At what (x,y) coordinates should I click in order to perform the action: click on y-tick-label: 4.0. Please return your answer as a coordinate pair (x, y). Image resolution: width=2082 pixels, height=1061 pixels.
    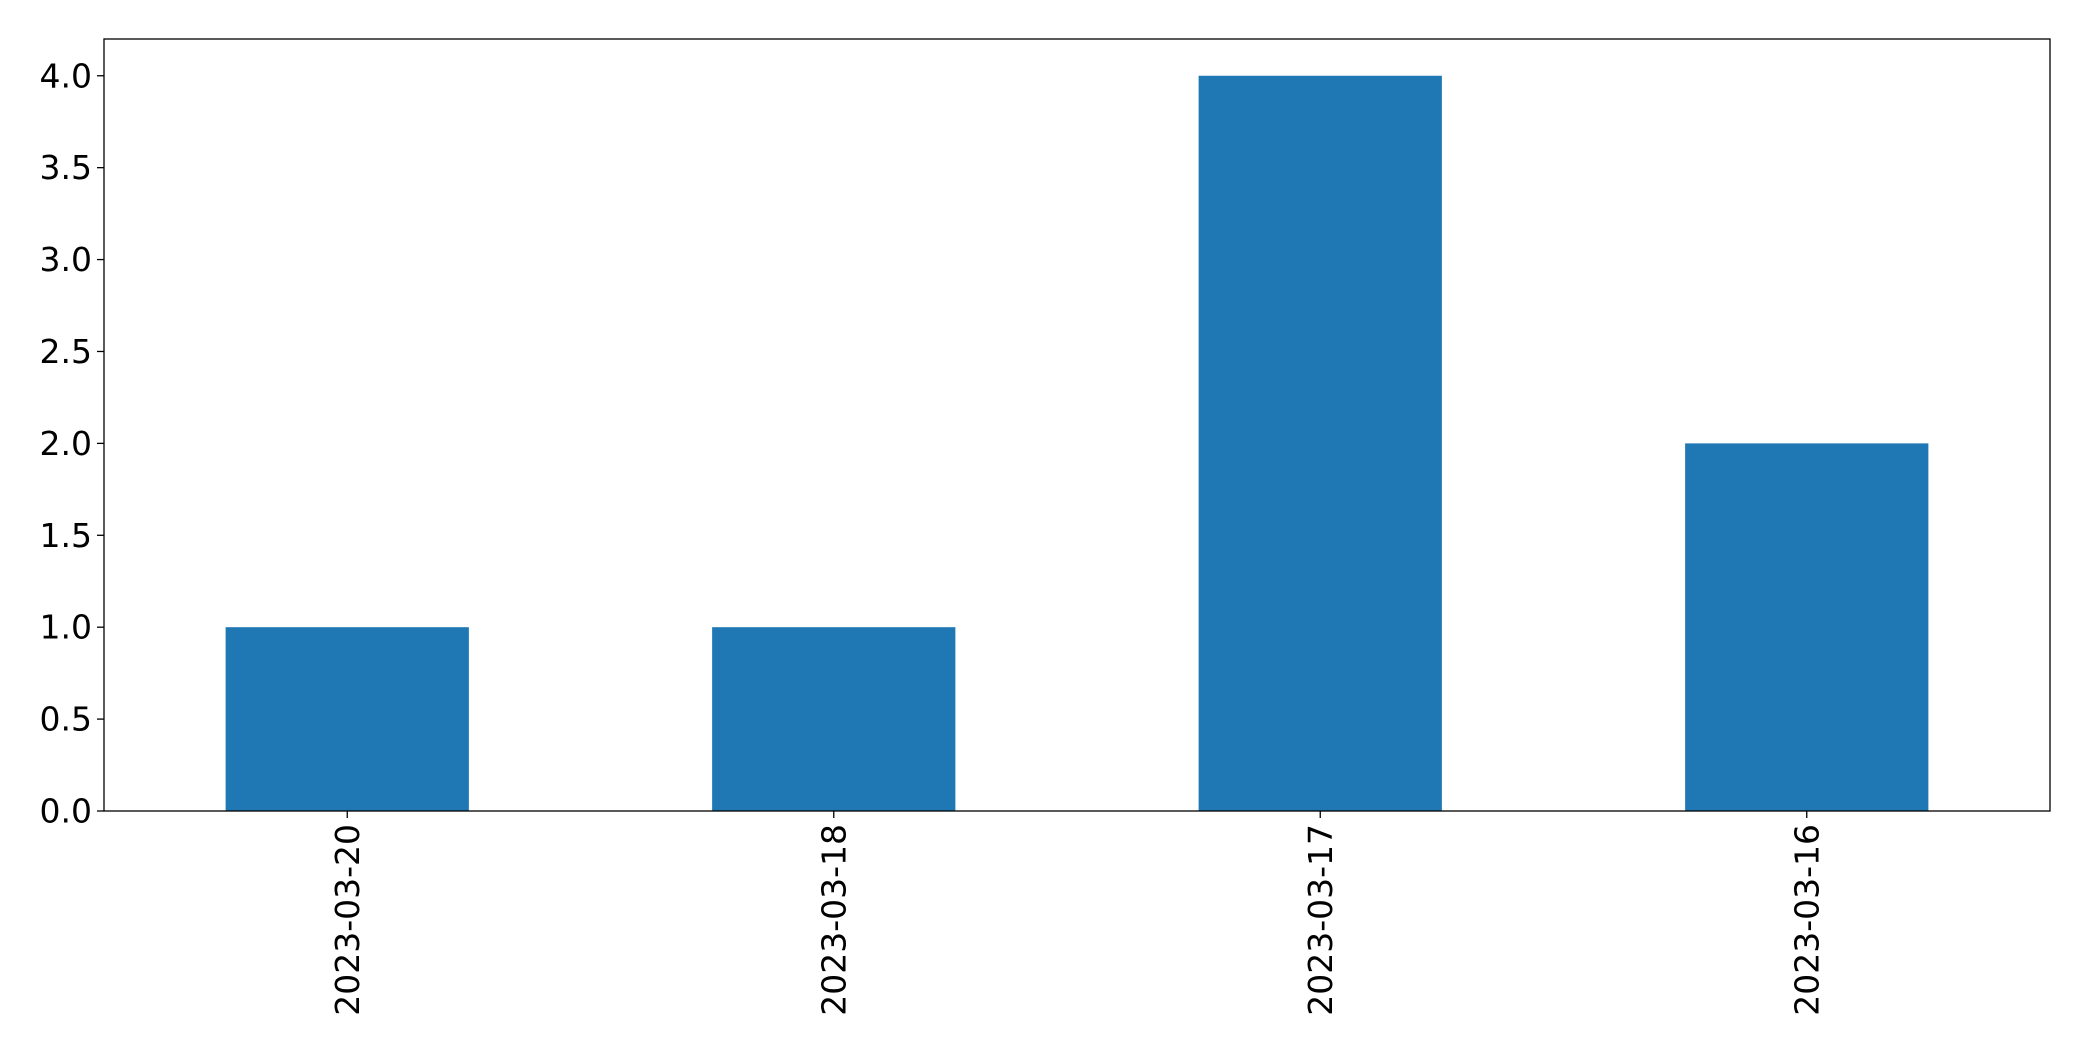
    Looking at the image, I should click on (66, 75).